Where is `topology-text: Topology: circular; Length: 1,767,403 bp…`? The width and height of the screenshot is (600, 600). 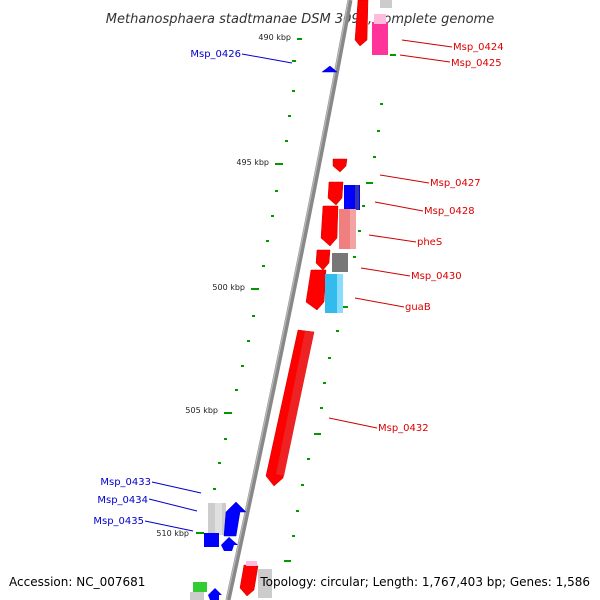
topology-text: Topology: circular; Length: 1,767,403 bp… is located at coordinates (424, 582).